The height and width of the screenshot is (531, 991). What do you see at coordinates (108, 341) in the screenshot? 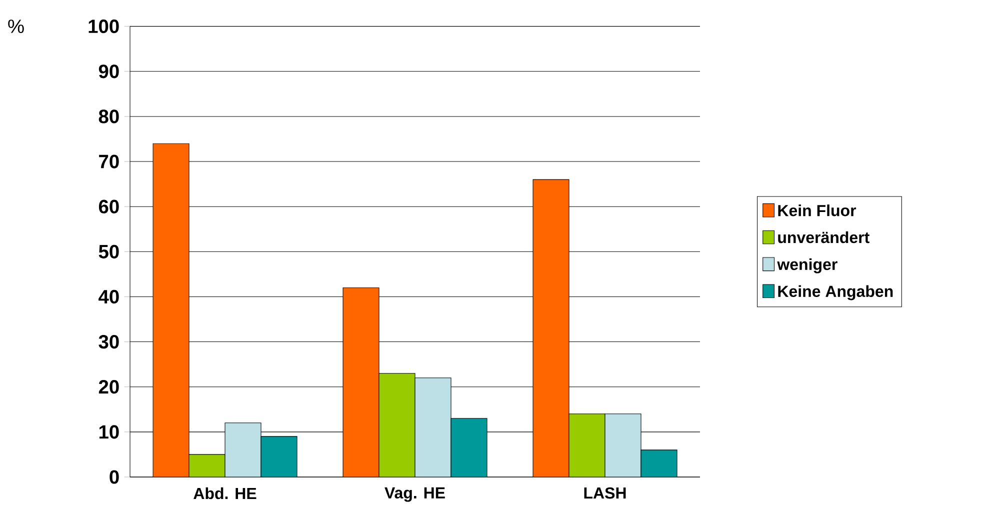
I see `y-tick-label: 30` at bounding box center [108, 341].